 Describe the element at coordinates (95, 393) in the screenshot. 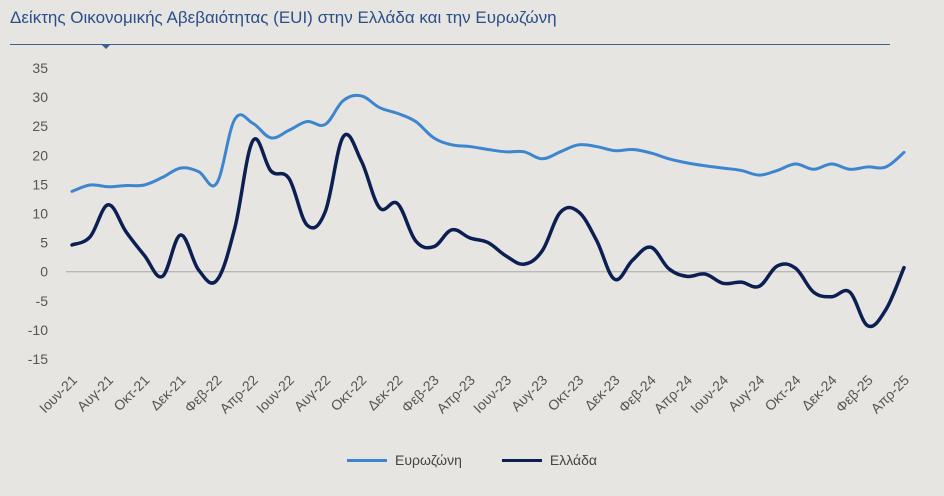

I see `x-tick-label: Αυγ-21` at that location.